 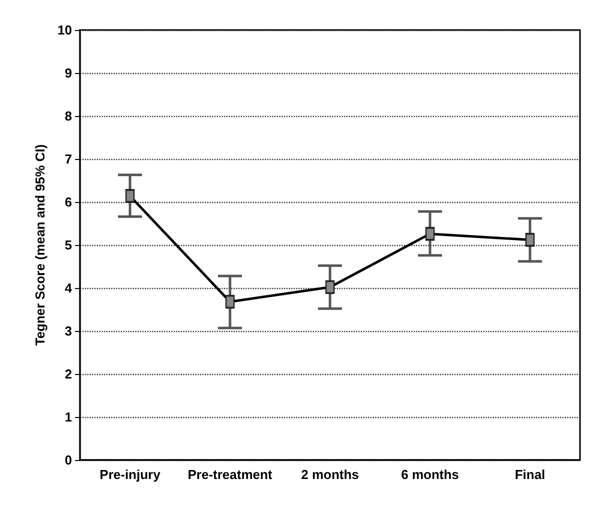 What do you see at coordinates (68, 116) in the screenshot?
I see `y-tick-label: 8` at bounding box center [68, 116].